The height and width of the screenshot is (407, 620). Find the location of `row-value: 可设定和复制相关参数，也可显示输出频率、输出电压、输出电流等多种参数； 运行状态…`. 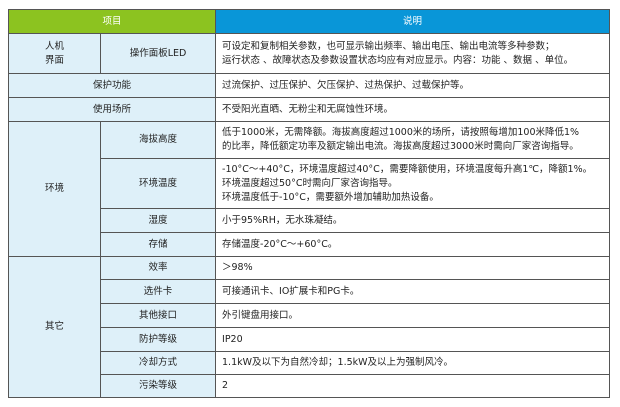

row-value: 可设定和复制相关参数，也可显示输出频率、输出电压、输出电流等多种参数； 运行状态… is located at coordinates (412, 53).